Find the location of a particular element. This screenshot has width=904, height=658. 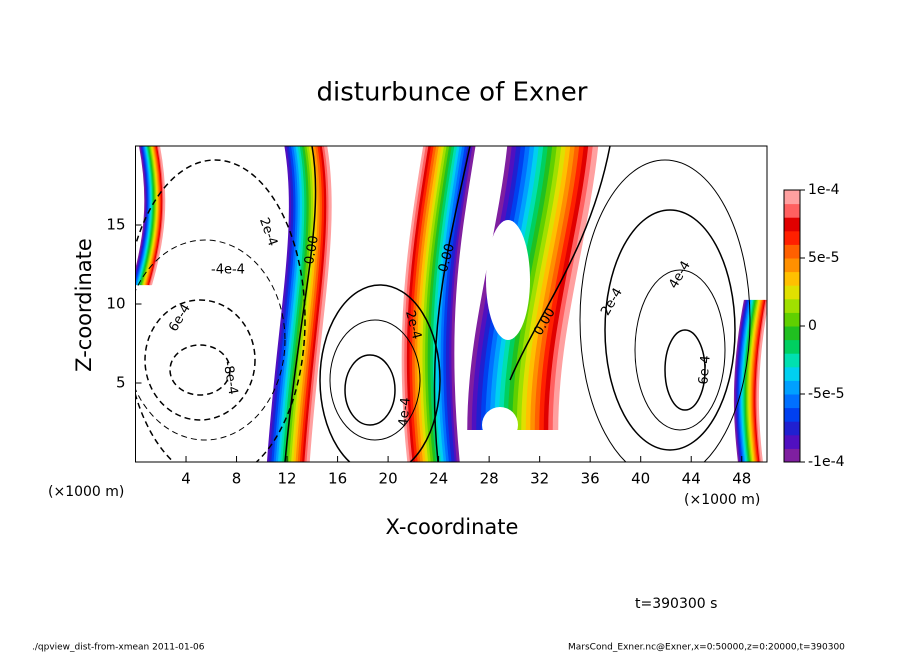

x-tick-label: 24 is located at coordinates (438, 479).